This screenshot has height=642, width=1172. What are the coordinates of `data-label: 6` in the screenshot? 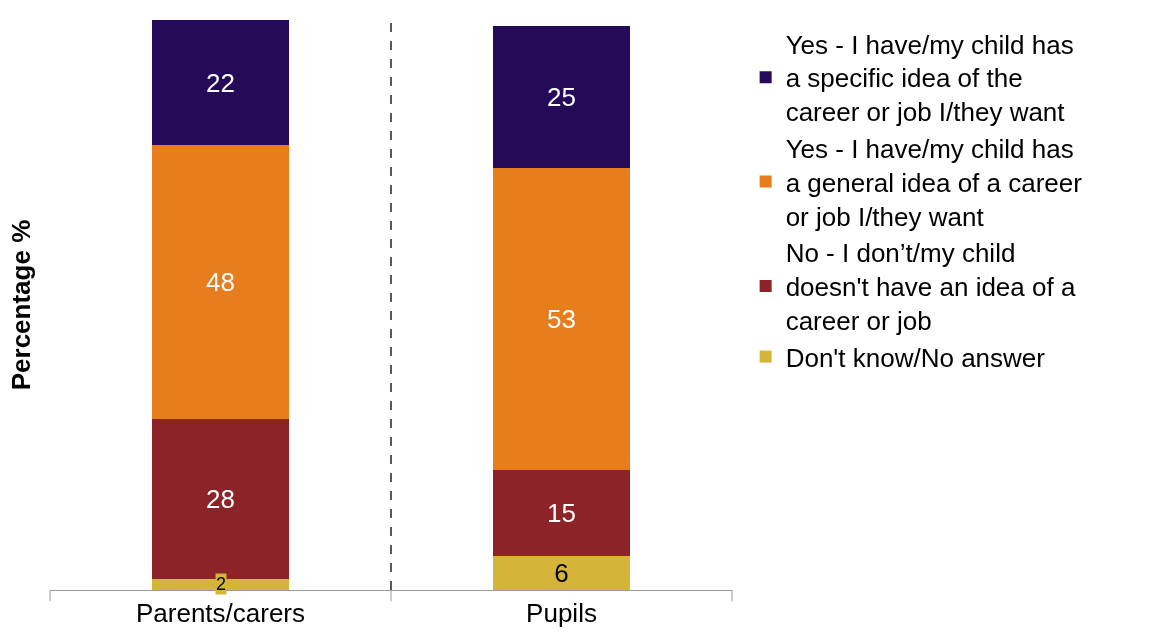 It's located at (561, 572).